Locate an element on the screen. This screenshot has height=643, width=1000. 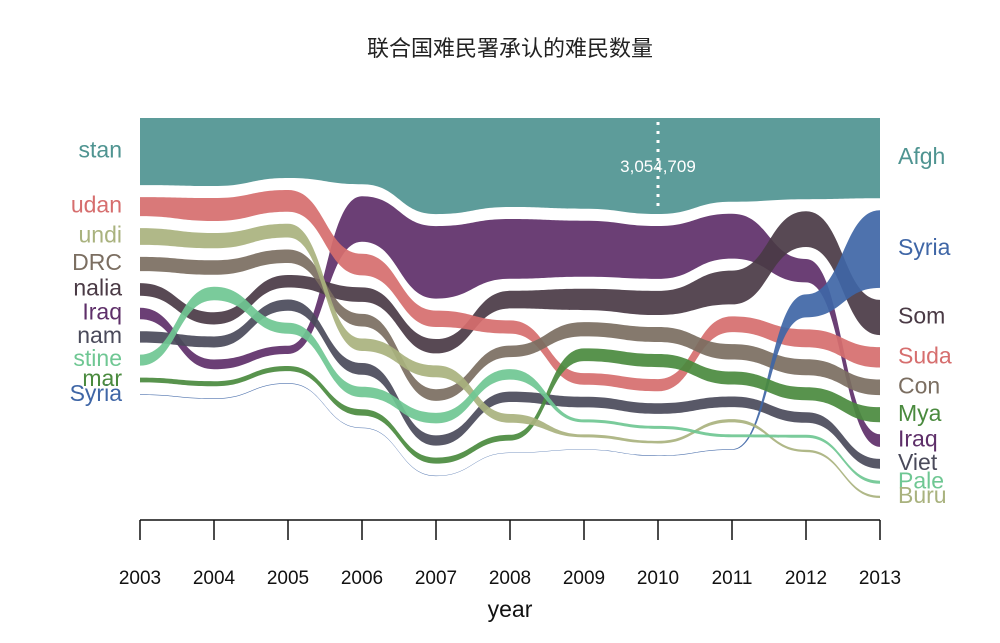
right-label-viet-nam: Viet is located at coordinates (918, 462).